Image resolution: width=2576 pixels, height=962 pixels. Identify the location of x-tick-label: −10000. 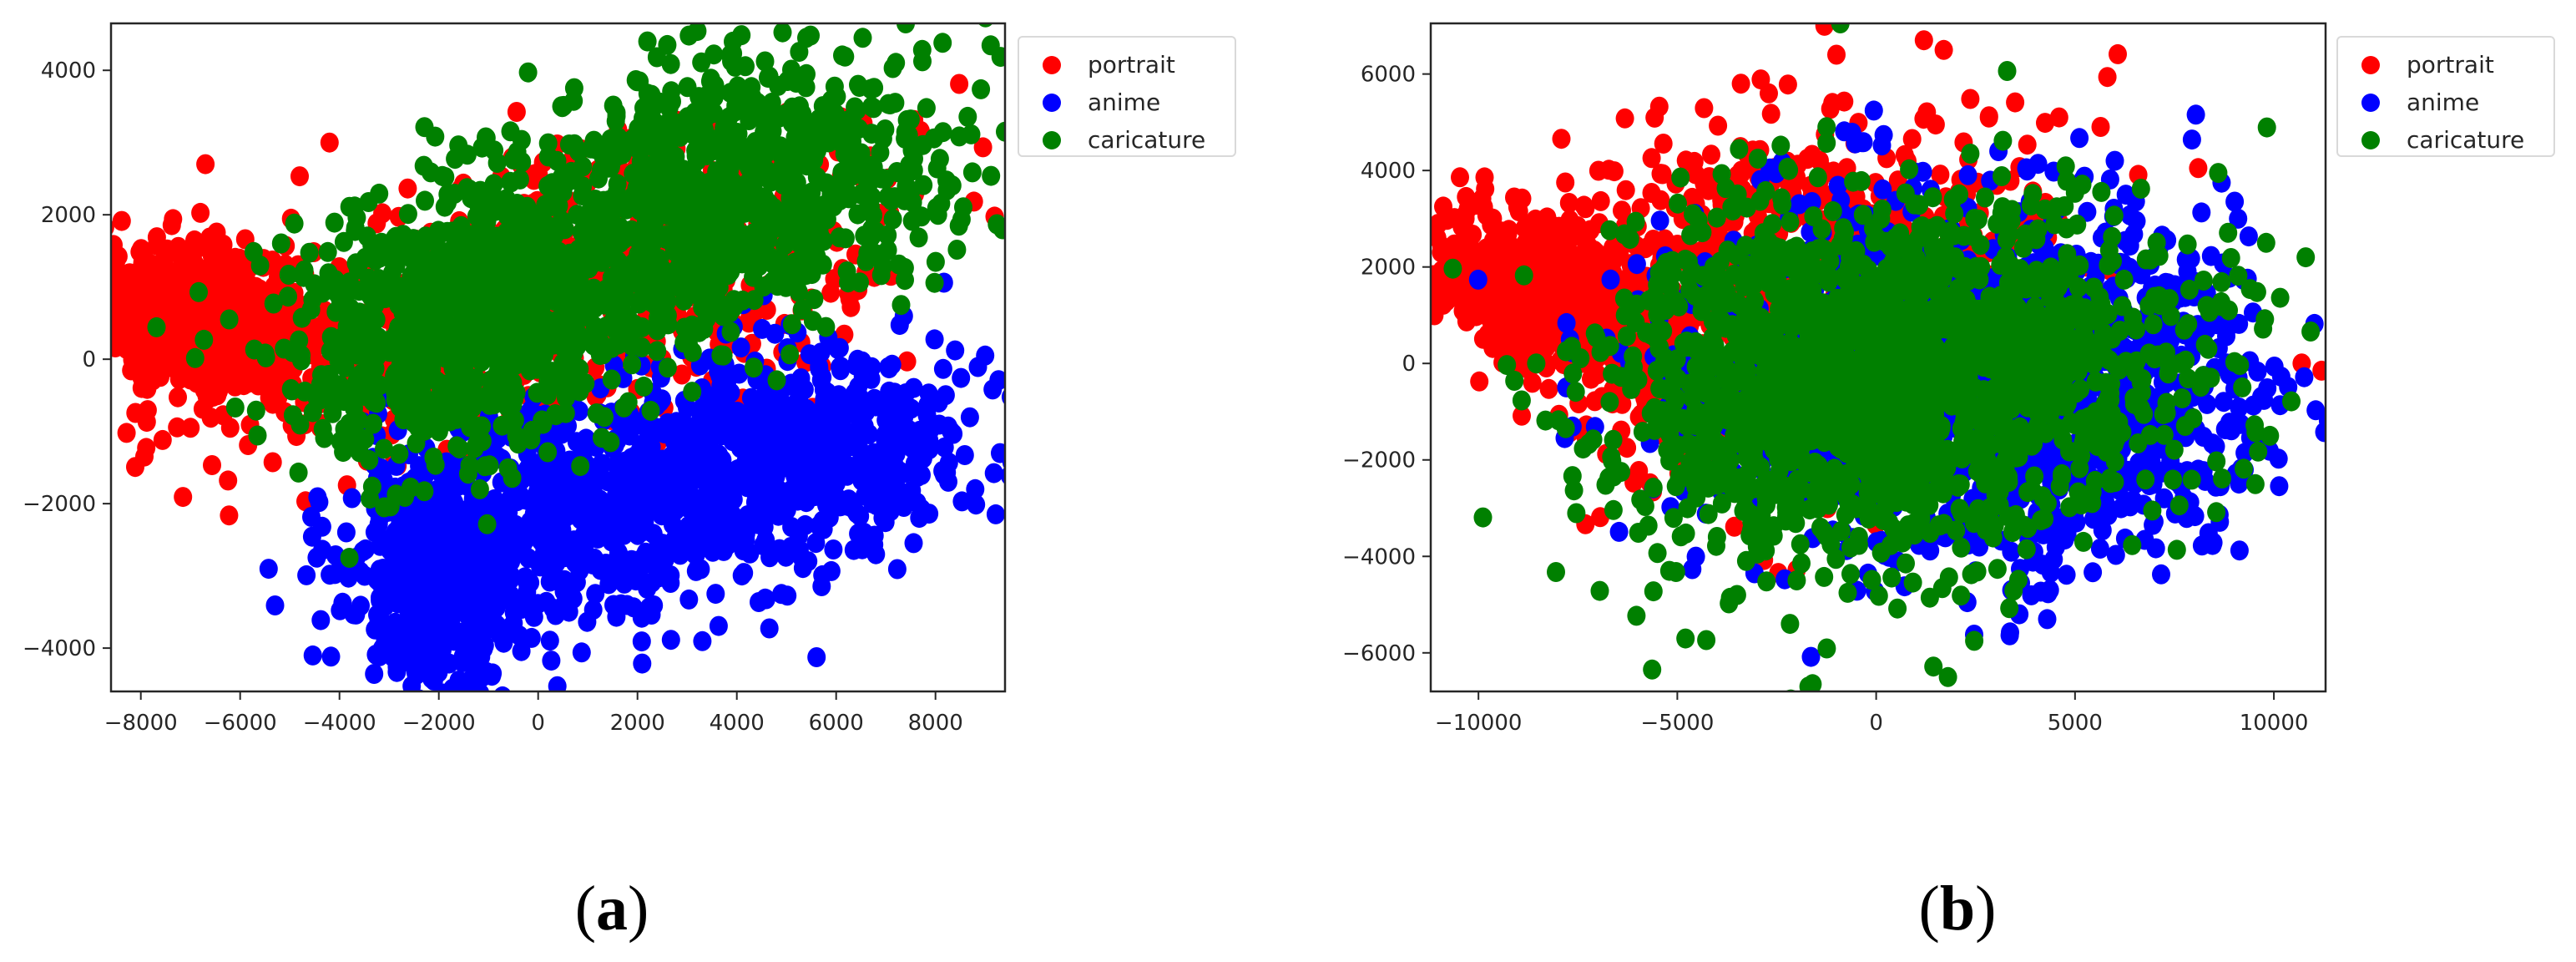
(1479, 723).